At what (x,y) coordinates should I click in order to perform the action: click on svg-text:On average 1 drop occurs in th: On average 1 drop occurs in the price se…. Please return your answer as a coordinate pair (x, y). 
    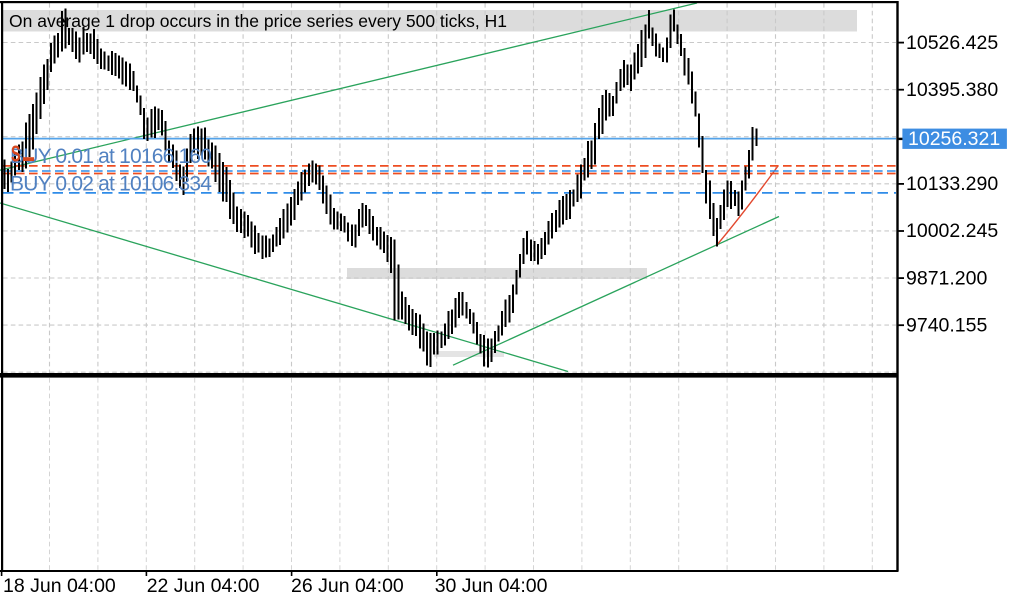
    Looking at the image, I should click on (258, 21).